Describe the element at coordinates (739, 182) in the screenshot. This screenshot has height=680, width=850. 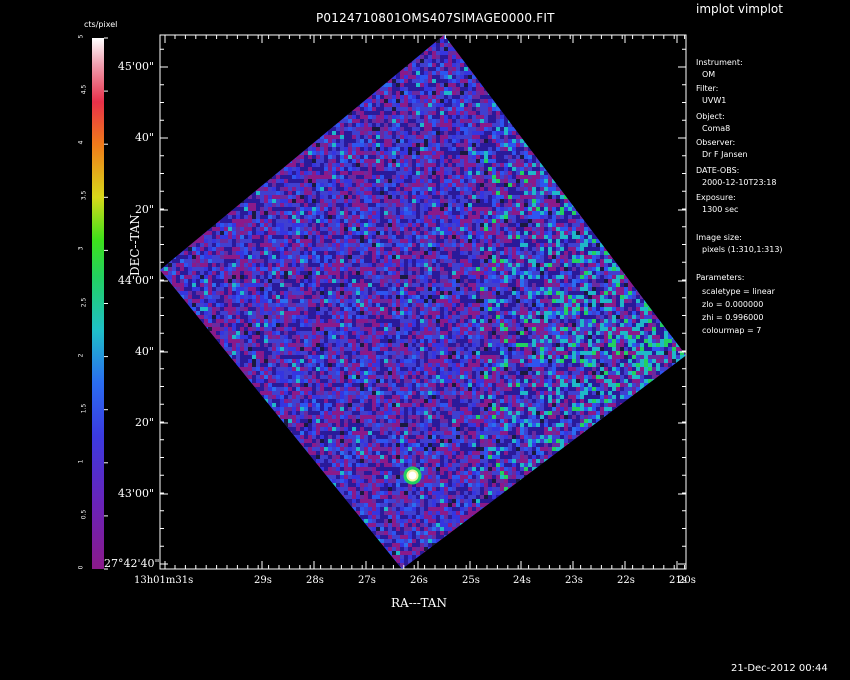
I see `info-value: 2000-12-10T23:18` at that location.